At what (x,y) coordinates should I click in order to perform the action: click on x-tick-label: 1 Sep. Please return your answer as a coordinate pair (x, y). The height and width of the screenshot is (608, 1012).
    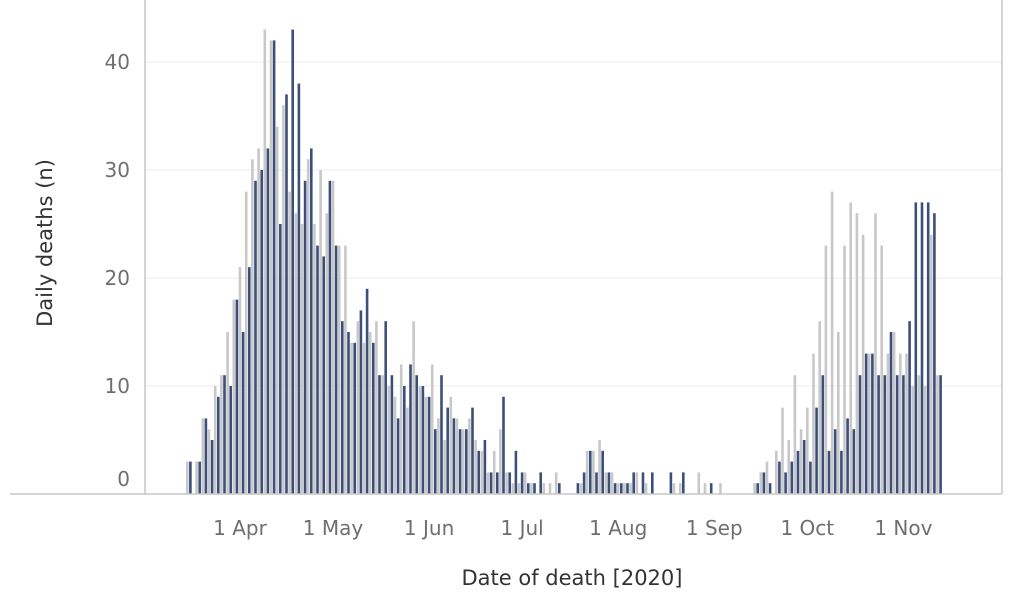
    Looking at the image, I should click on (714, 528).